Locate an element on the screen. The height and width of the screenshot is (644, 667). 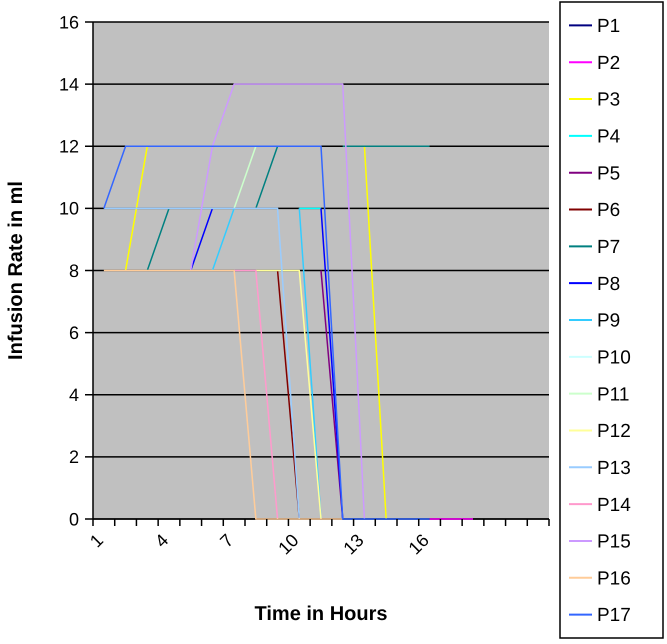
y-tick-label: 12 is located at coordinates (68, 146).